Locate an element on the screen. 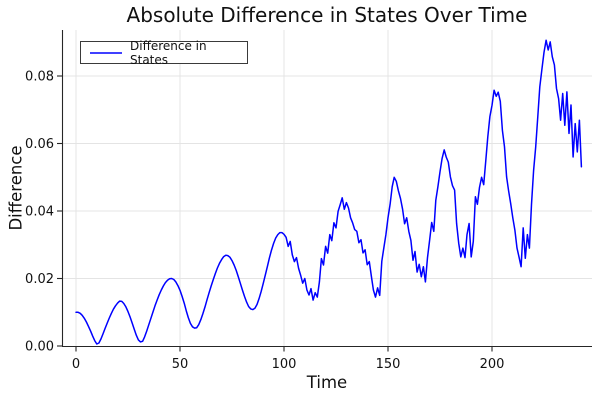 This screenshot has height=400, width=600. x-tick-label: 150 is located at coordinates (388, 364).